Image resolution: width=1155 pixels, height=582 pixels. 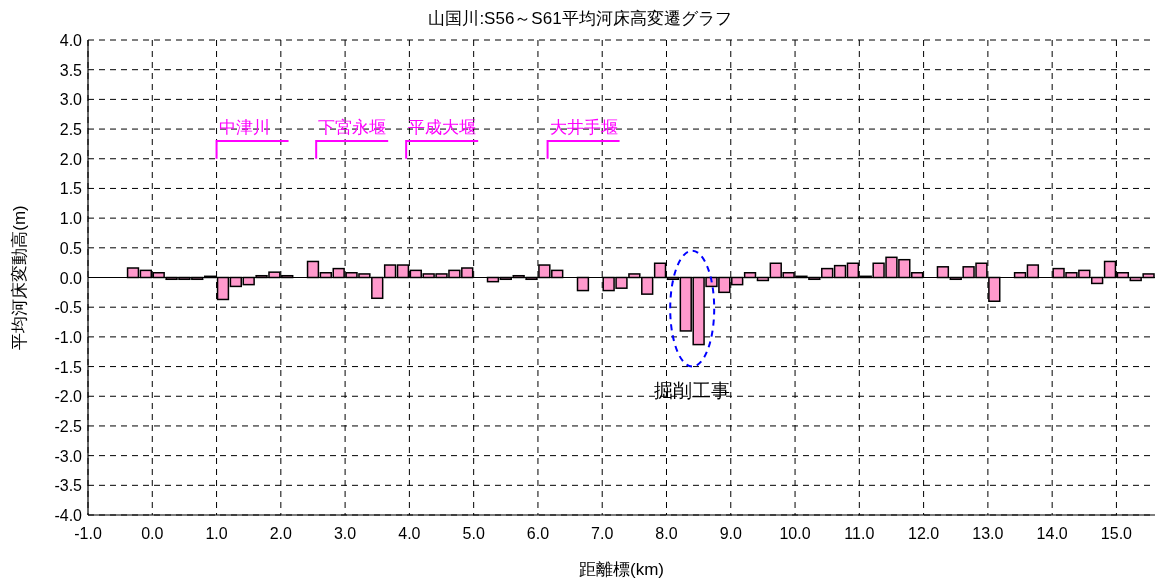 I want to click on y-tick-label: 4.0, so click(x=71, y=40).